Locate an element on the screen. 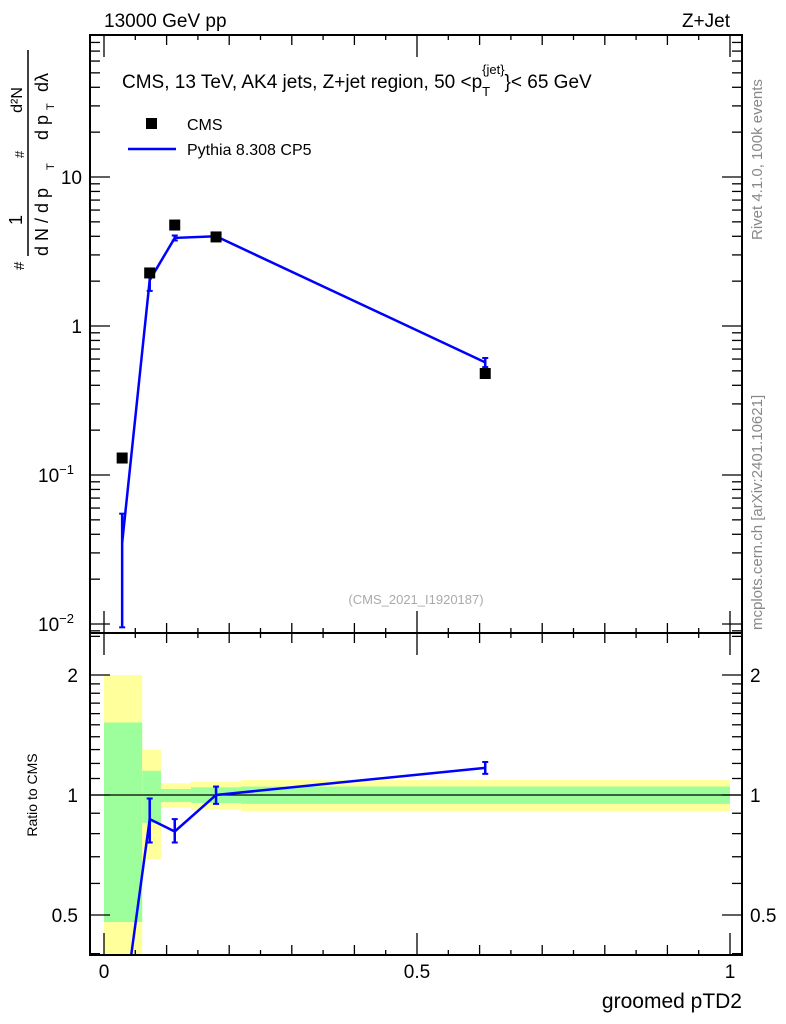  x-tick-label: 0 is located at coordinates (104, 972).